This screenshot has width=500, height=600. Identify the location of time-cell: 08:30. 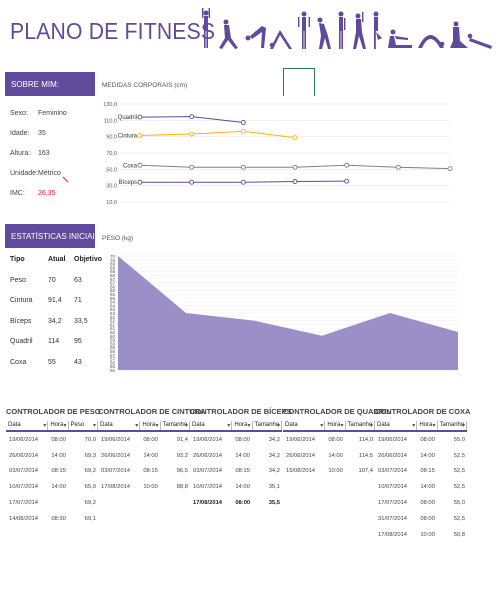
(58, 518).